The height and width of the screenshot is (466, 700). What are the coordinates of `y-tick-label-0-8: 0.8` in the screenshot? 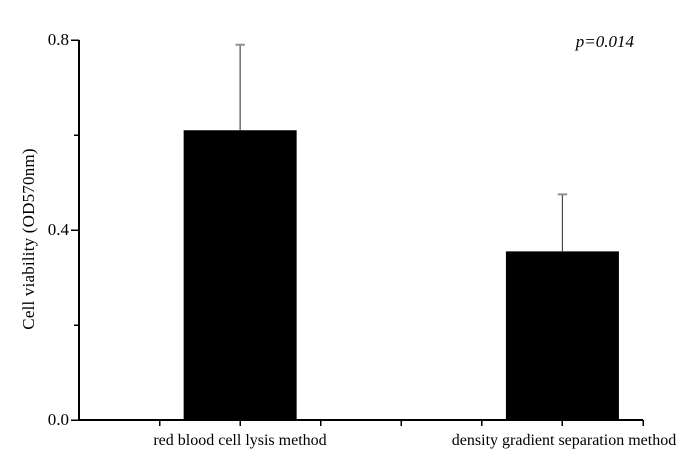 It's located at (58, 39).